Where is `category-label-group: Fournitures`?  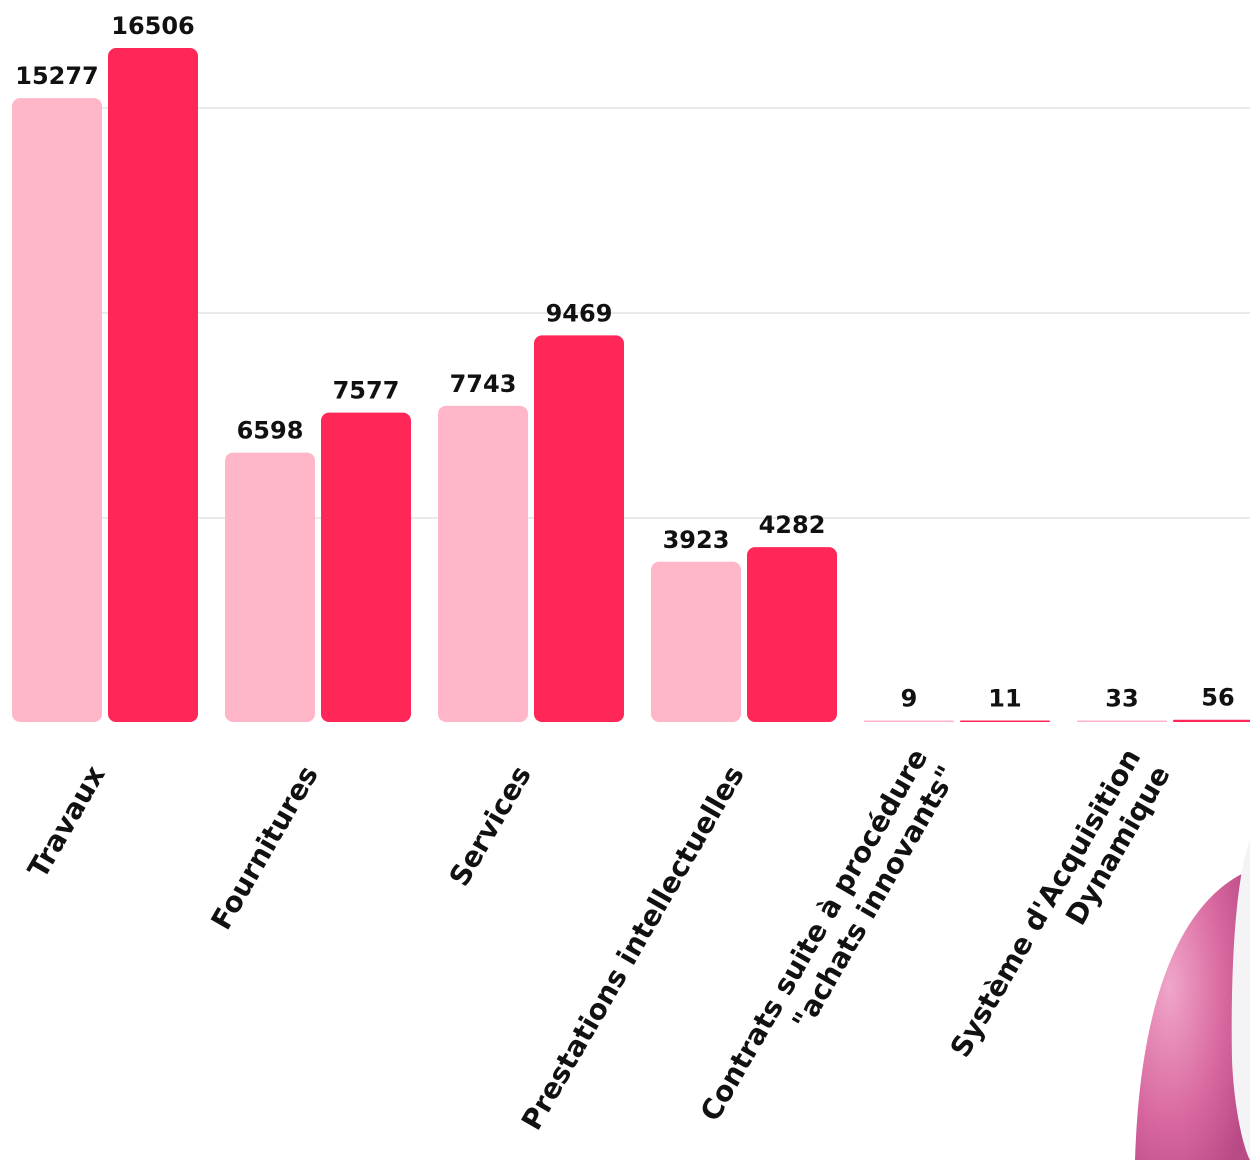
category-label-group: Fournitures is located at coordinates (264, 847).